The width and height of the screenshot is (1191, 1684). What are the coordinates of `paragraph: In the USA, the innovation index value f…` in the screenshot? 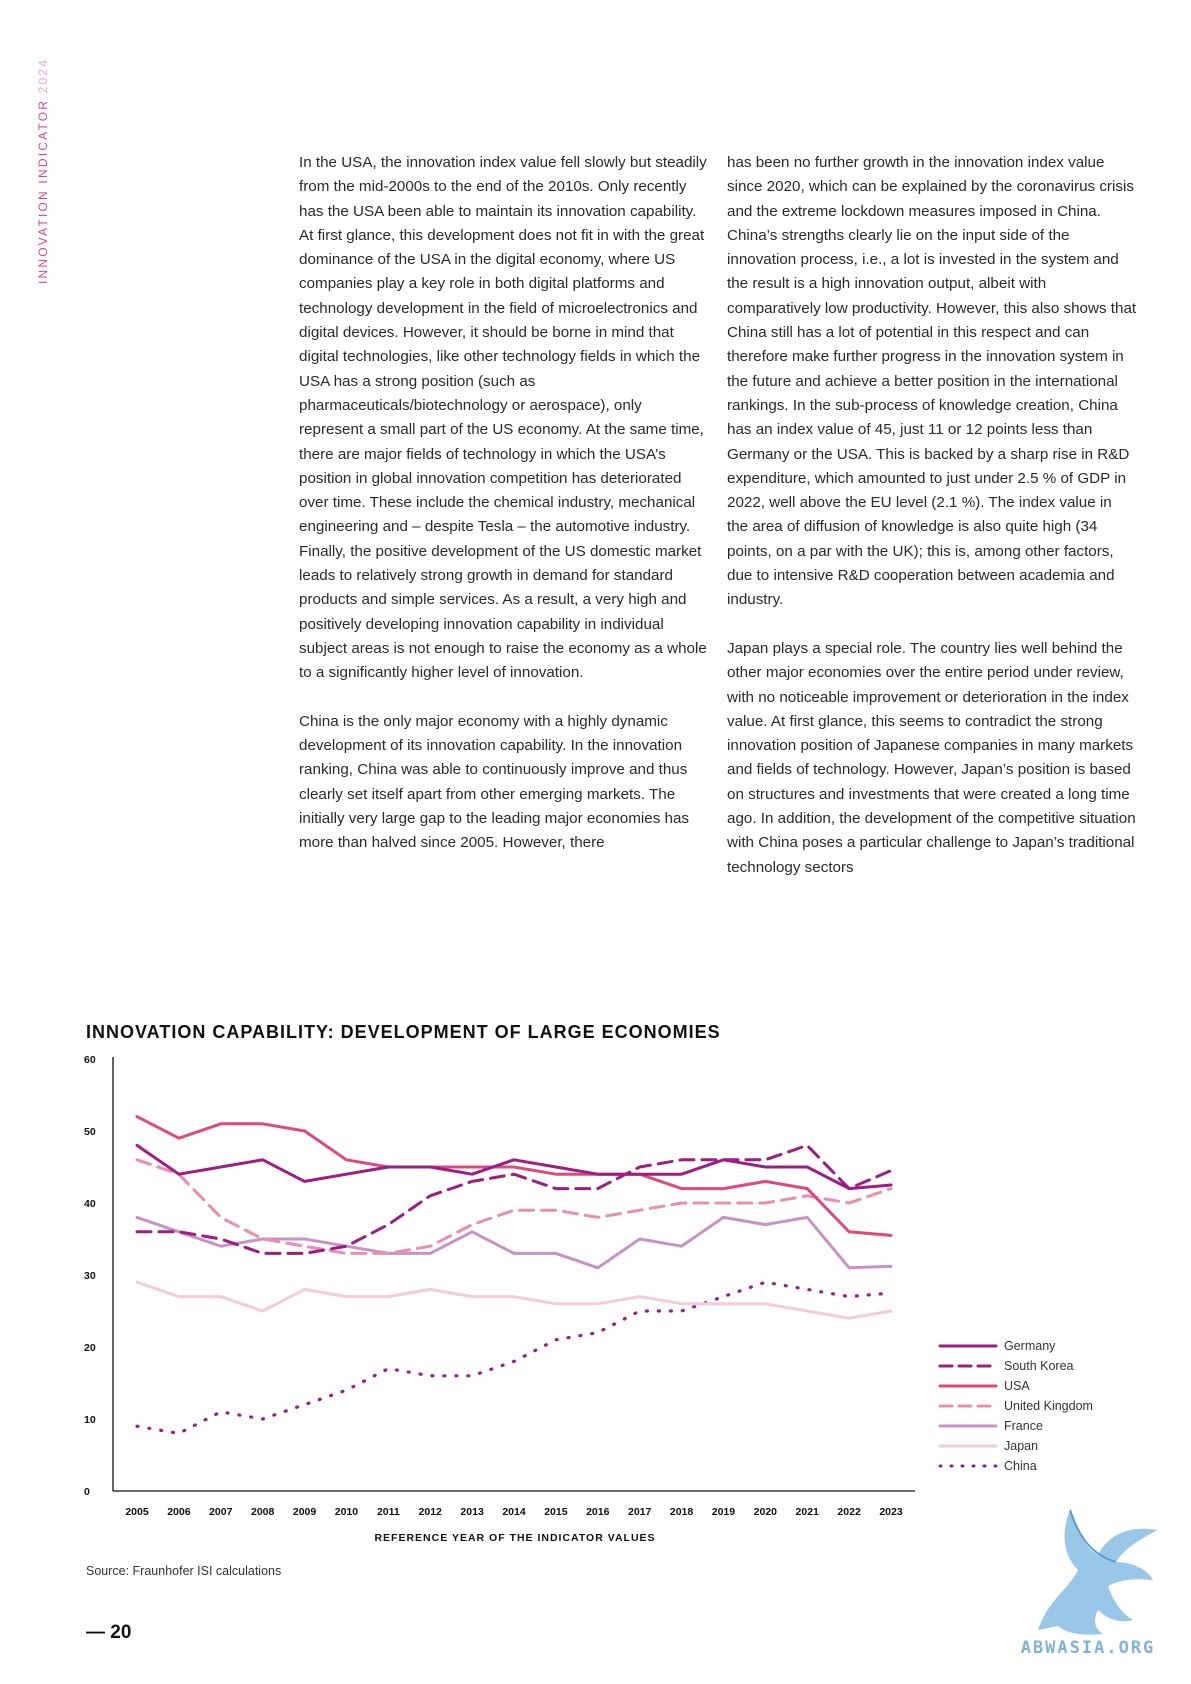 It's located at (503, 418).